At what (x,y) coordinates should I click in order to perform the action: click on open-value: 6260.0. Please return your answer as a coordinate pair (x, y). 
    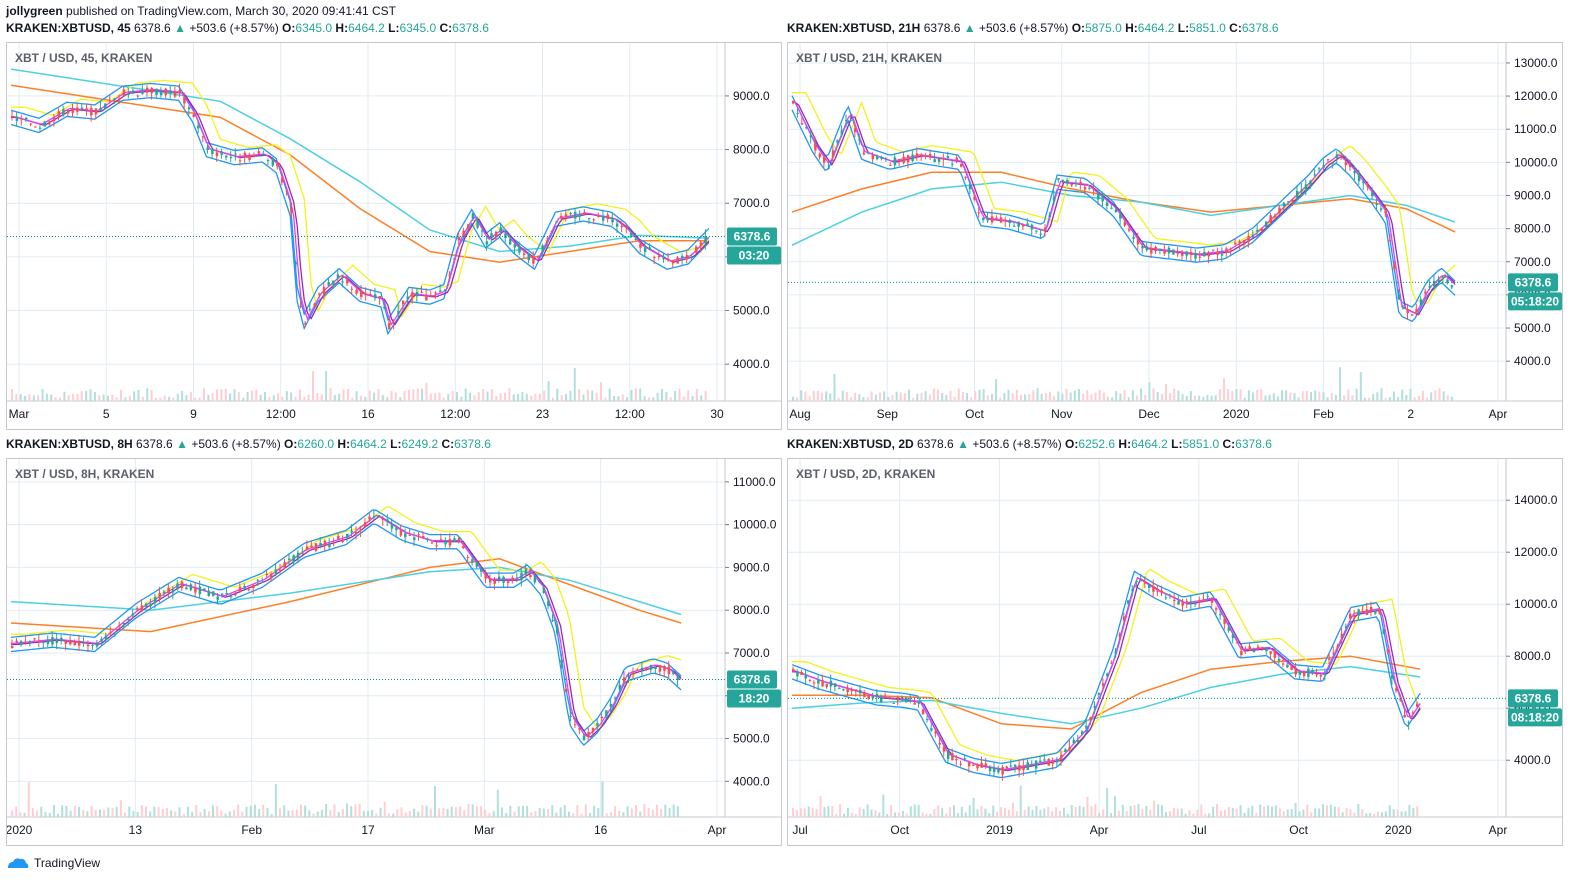
    Looking at the image, I should click on (316, 444).